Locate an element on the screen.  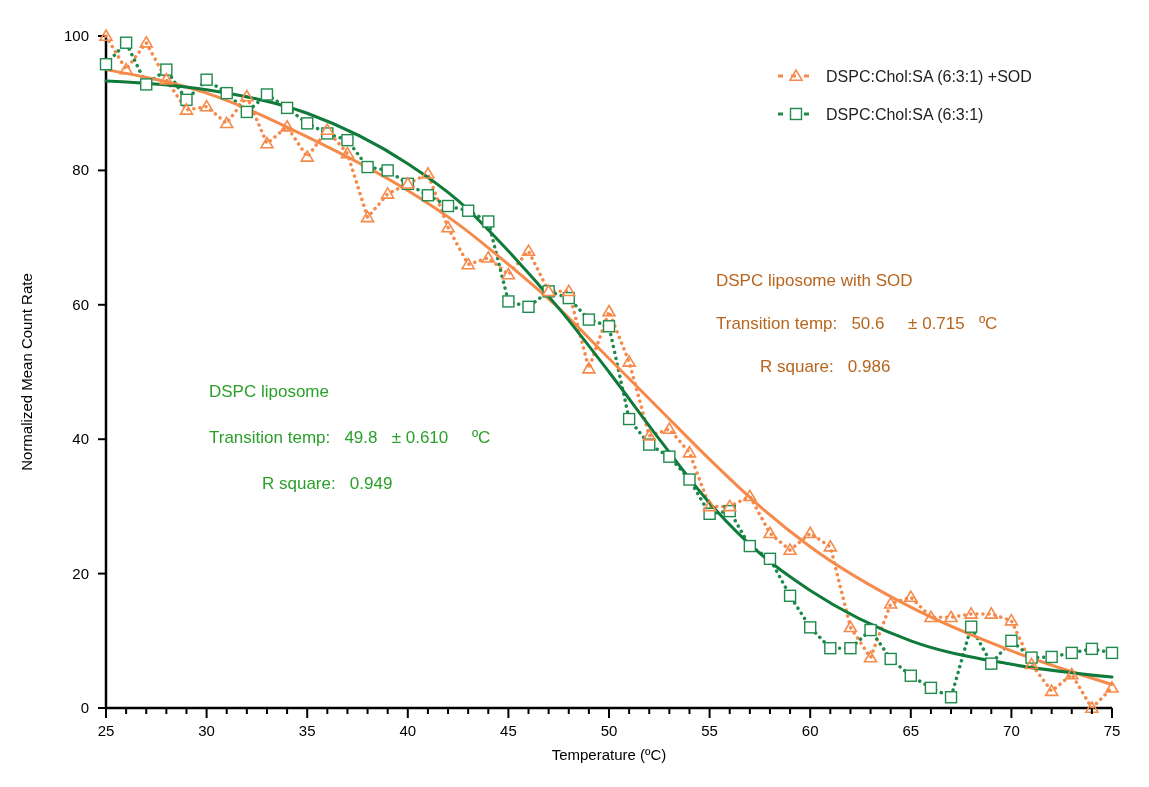
y-tick-label: 60 is located at coordinates (80, 304).